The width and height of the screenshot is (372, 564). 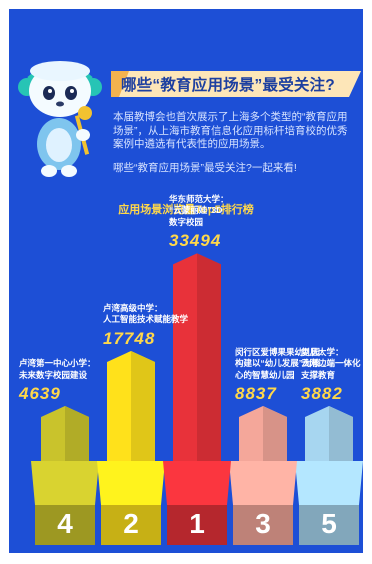 I want to click on bar-category-label: 闵行区爱博果果幼儿园： 构建以“幼儿发展”为核 心的智慧幼儿园, so click(x=283, y=364).